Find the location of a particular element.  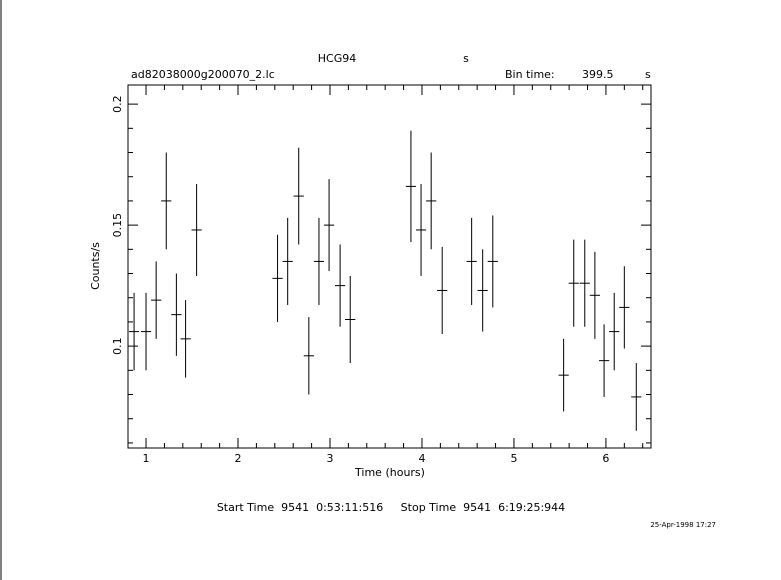

bin-time-label: Bin time: is located at coordinates (530, 74).